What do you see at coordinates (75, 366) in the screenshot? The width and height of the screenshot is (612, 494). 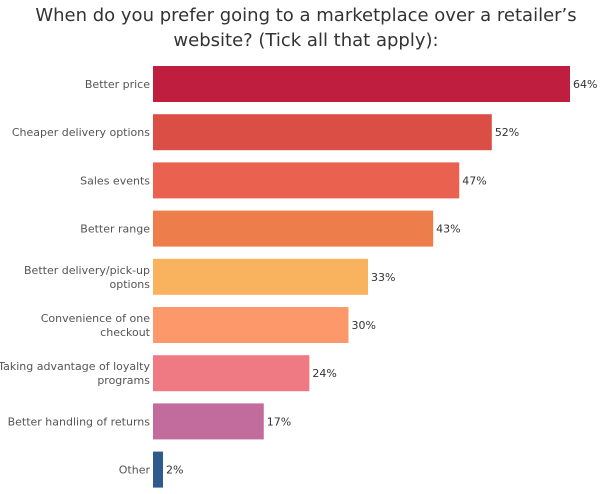 I see `category-label-6-line-0: Taking advantage of loyalty` at bounding box center [75, 366].